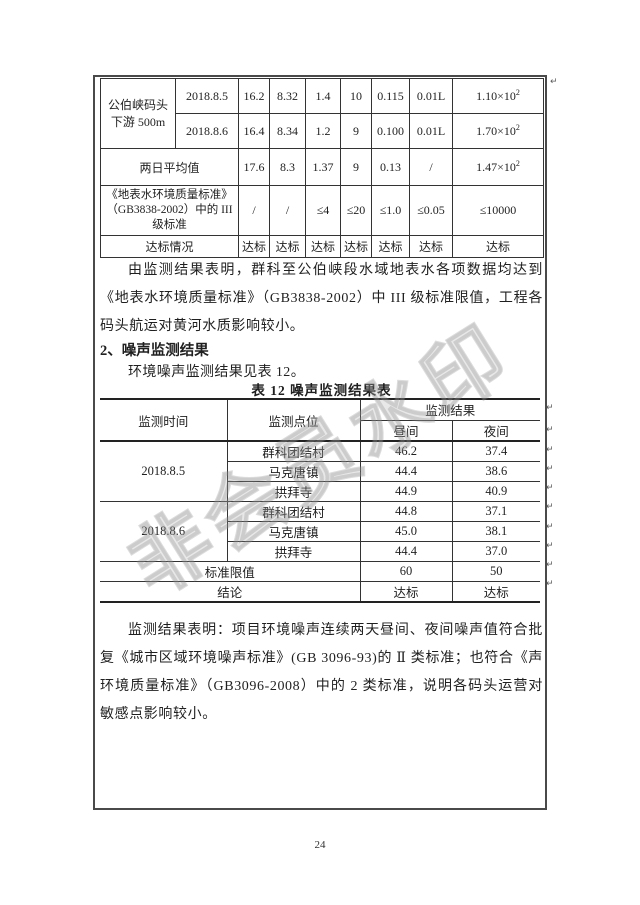 The width and height of the screenshot is (640, 905). I want to click on limit-label: 标准限值, so click(230, 571).